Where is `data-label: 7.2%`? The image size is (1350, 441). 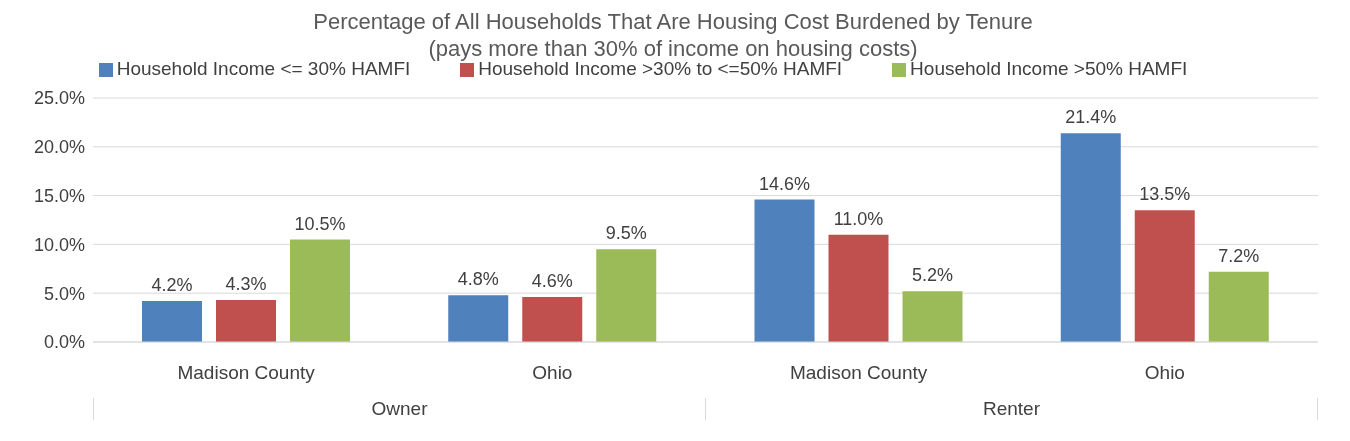 data-label: 7.2% is located at coordinates (1239, 255).